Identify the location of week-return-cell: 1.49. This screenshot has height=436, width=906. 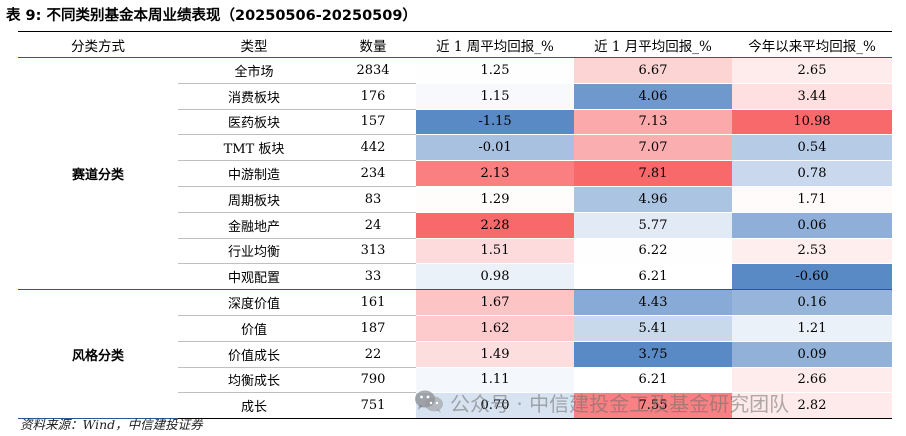
(495, 354).